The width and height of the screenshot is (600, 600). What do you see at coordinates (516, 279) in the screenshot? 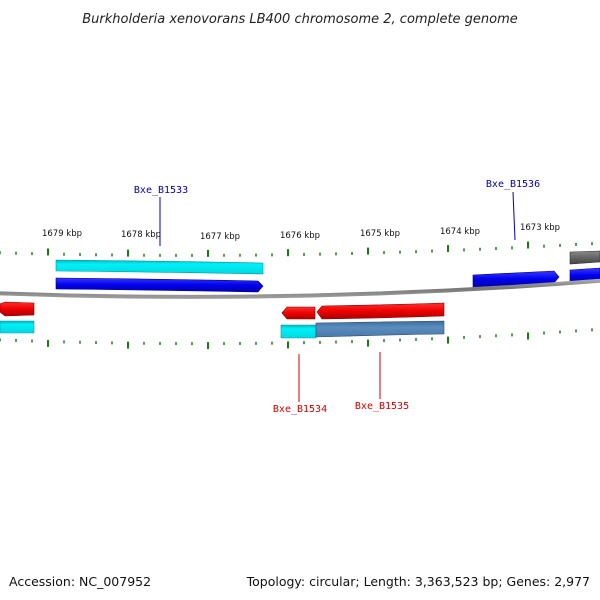
I see `gene-bxe-b1536-cds-arrow` at bounding box center [516, 279].